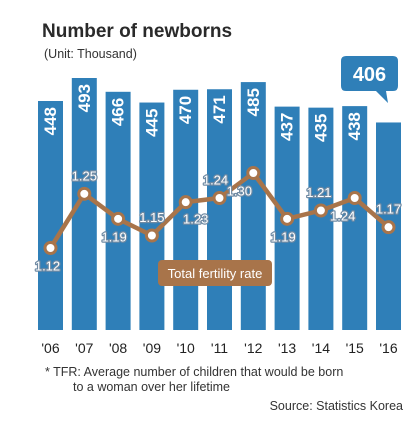 Image resolution: width=415 pixels, height=423 pixels. I want to click on callout-bubble, so click(369, 79).